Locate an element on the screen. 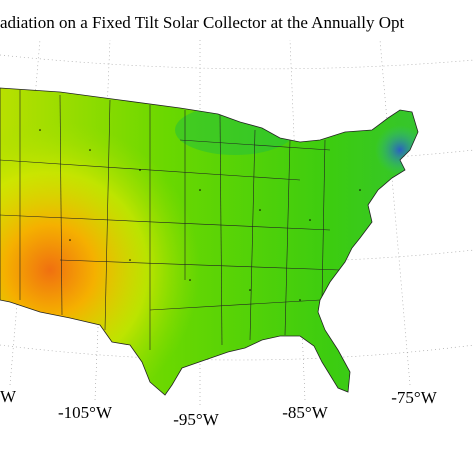  longitude-label: -95°W is located at coordinates (196, 419).